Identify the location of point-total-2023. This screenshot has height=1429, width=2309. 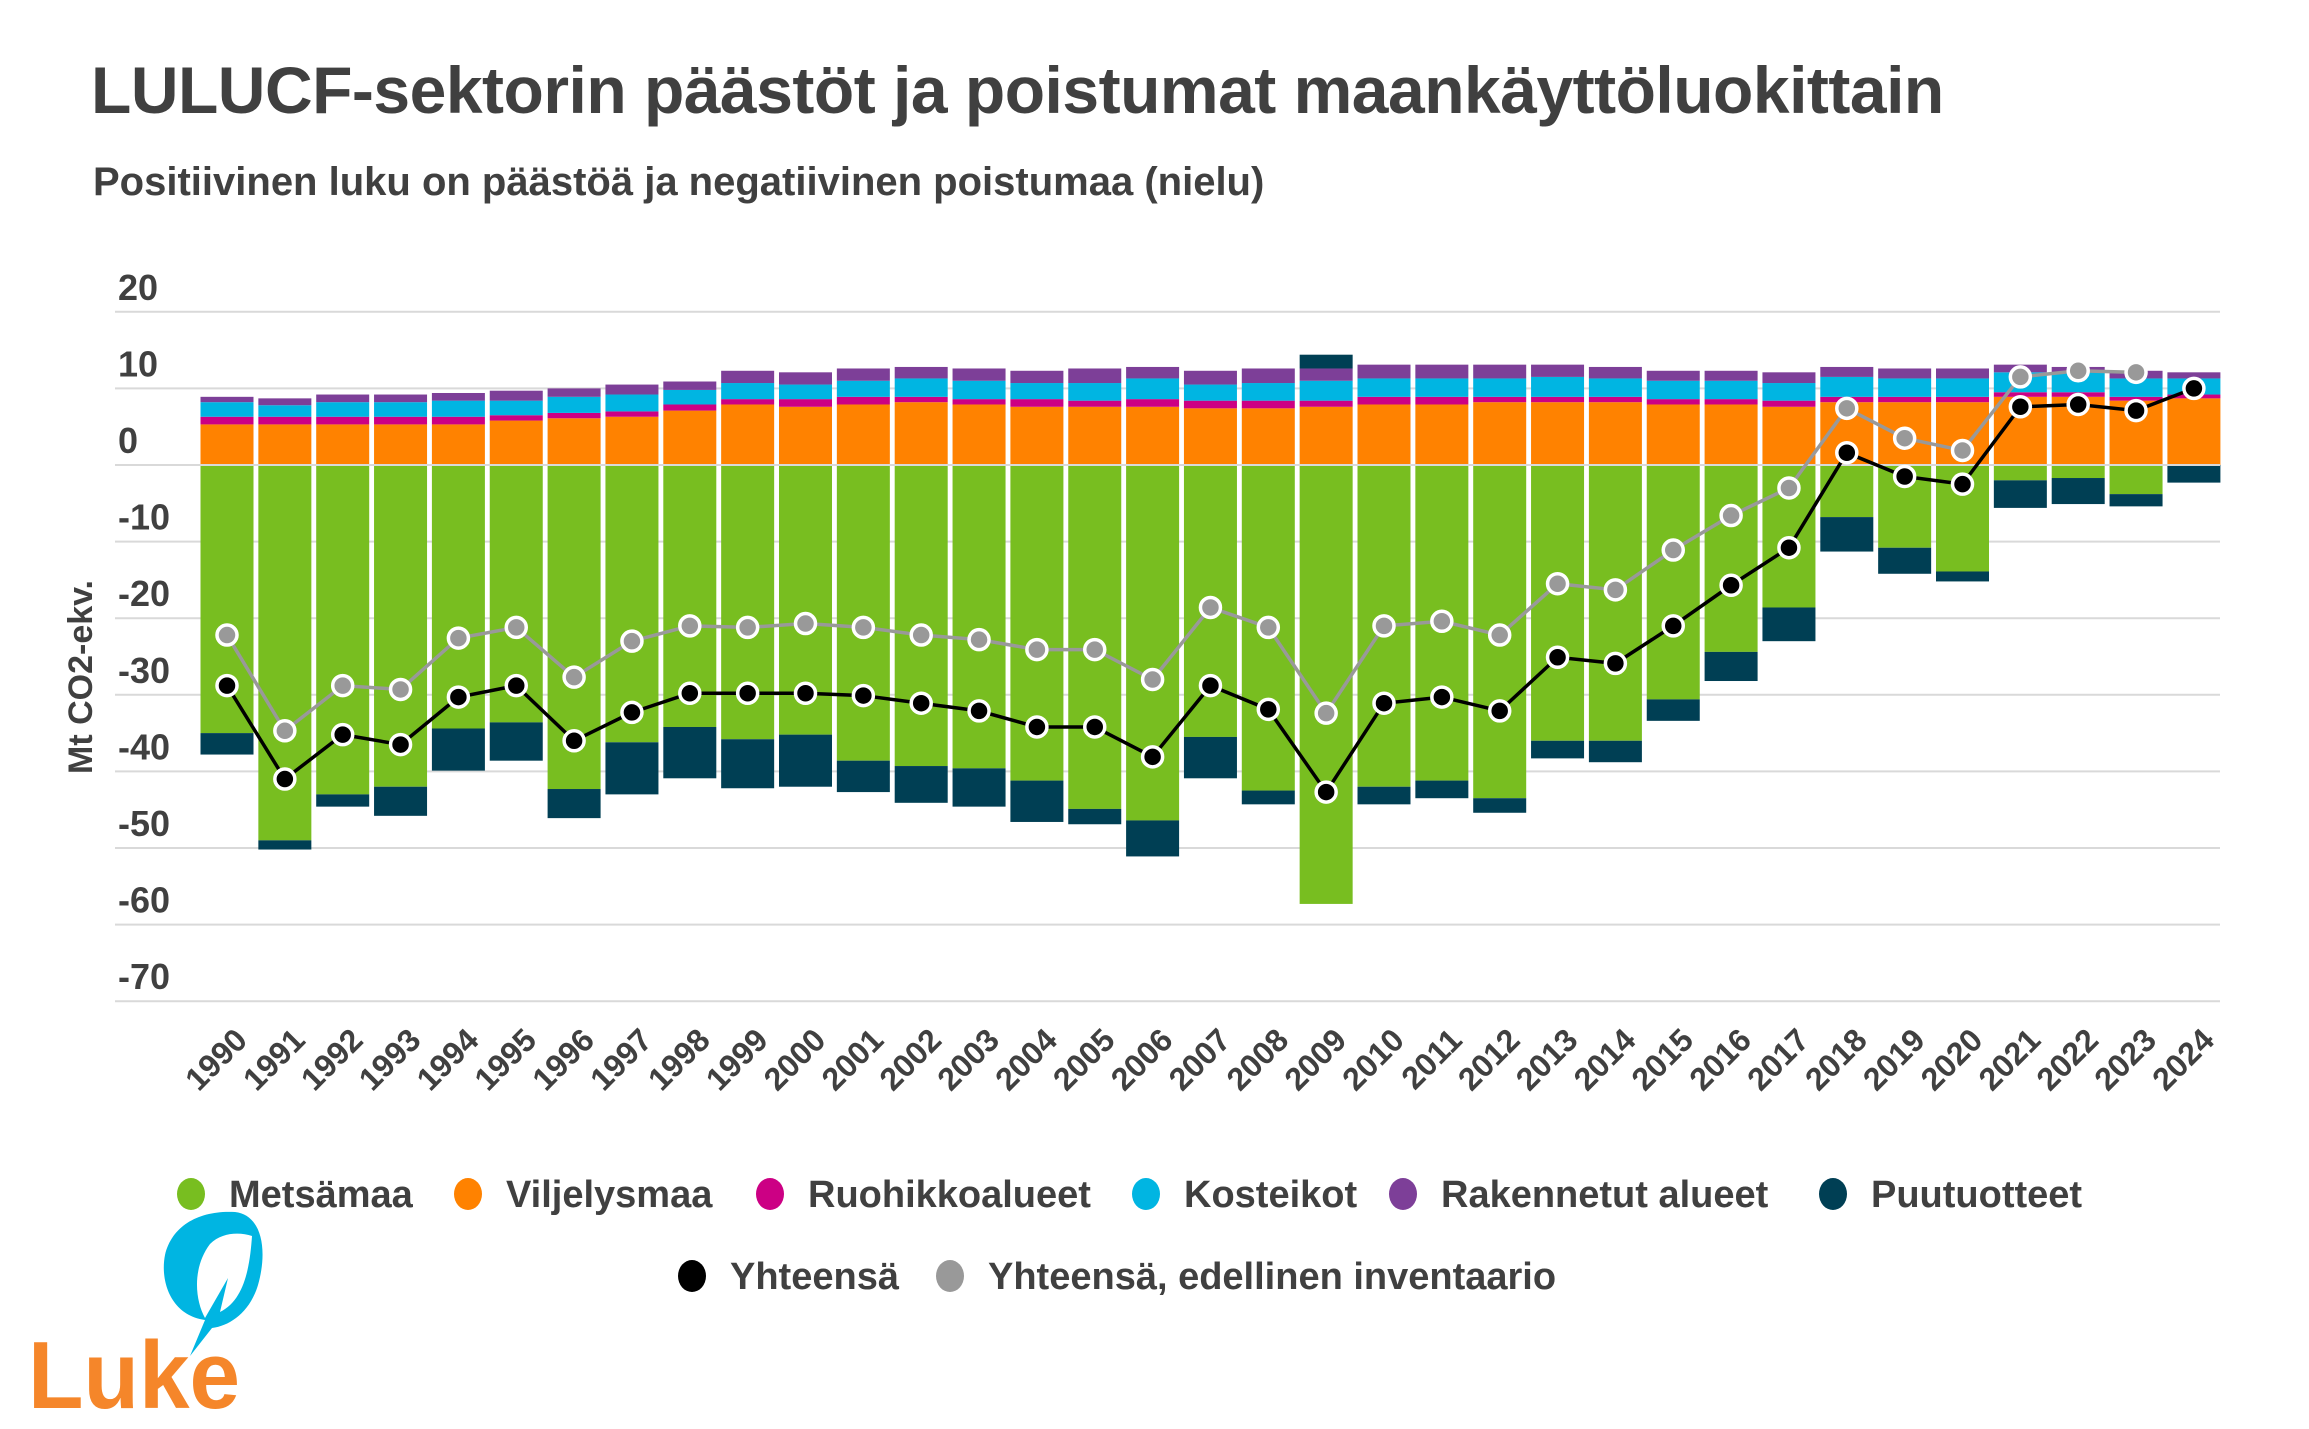
(2136, 410).